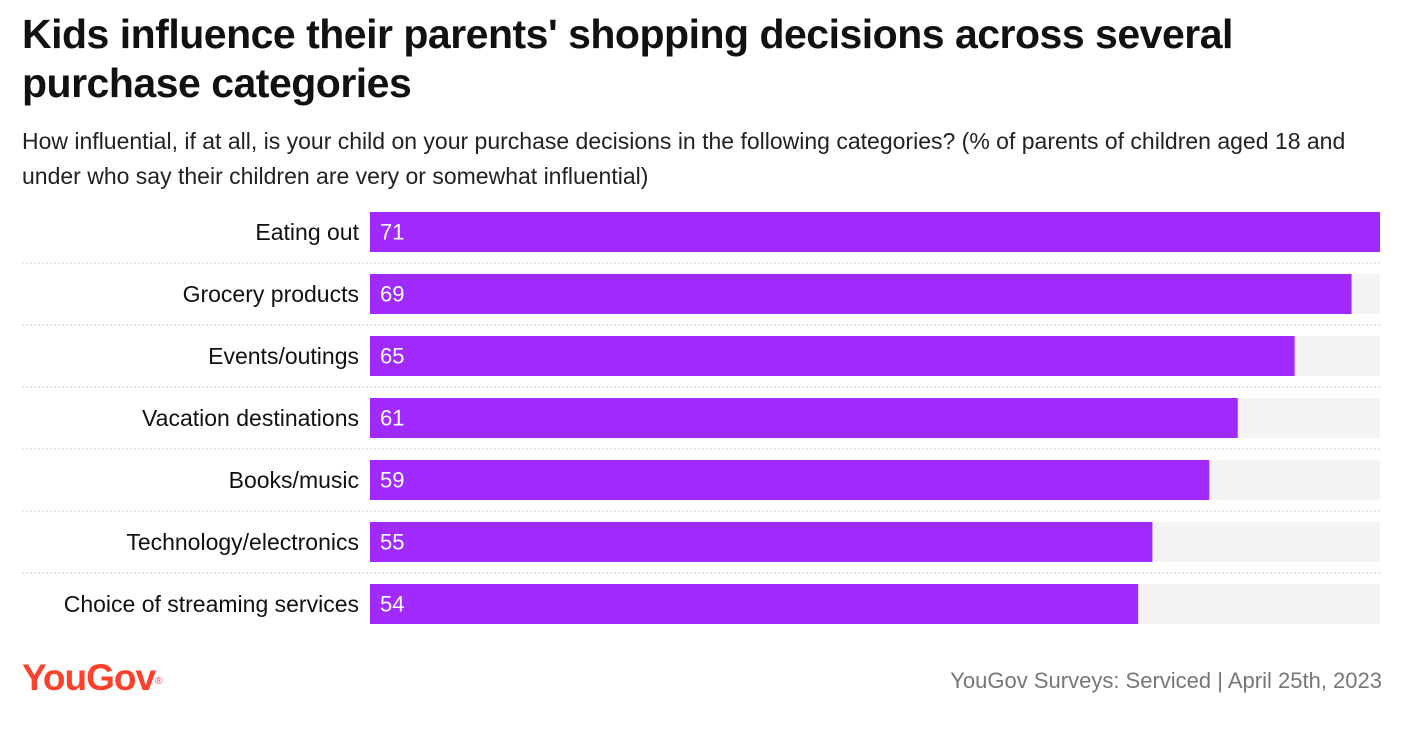 The image size is (1418, 732). Describe the element at coordinates (392, 604) in the screenshot. I see `value-label: 54` at that location.